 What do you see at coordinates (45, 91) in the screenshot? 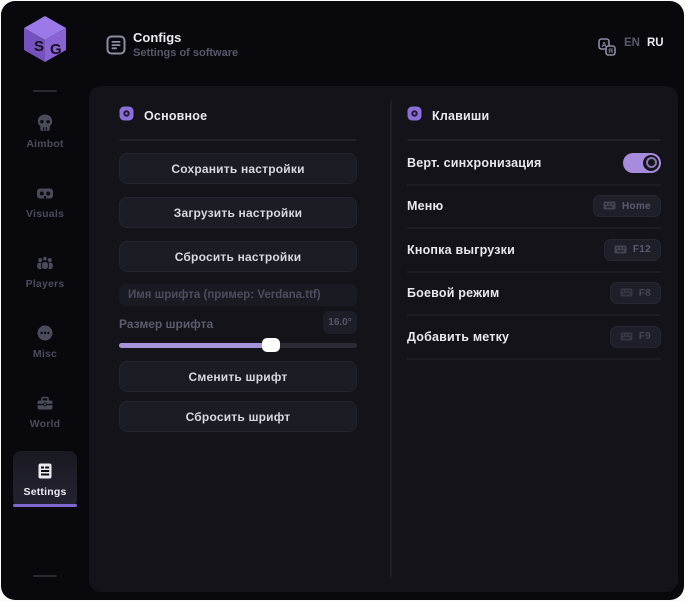
I see `sidebar-top-divider` at bounding box center [45, 91].